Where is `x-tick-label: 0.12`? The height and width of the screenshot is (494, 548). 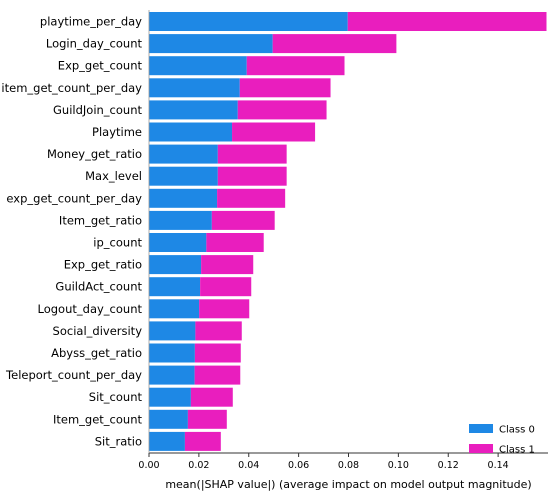 x-tick-label: 0.12 is located at coordinates (448, 465).